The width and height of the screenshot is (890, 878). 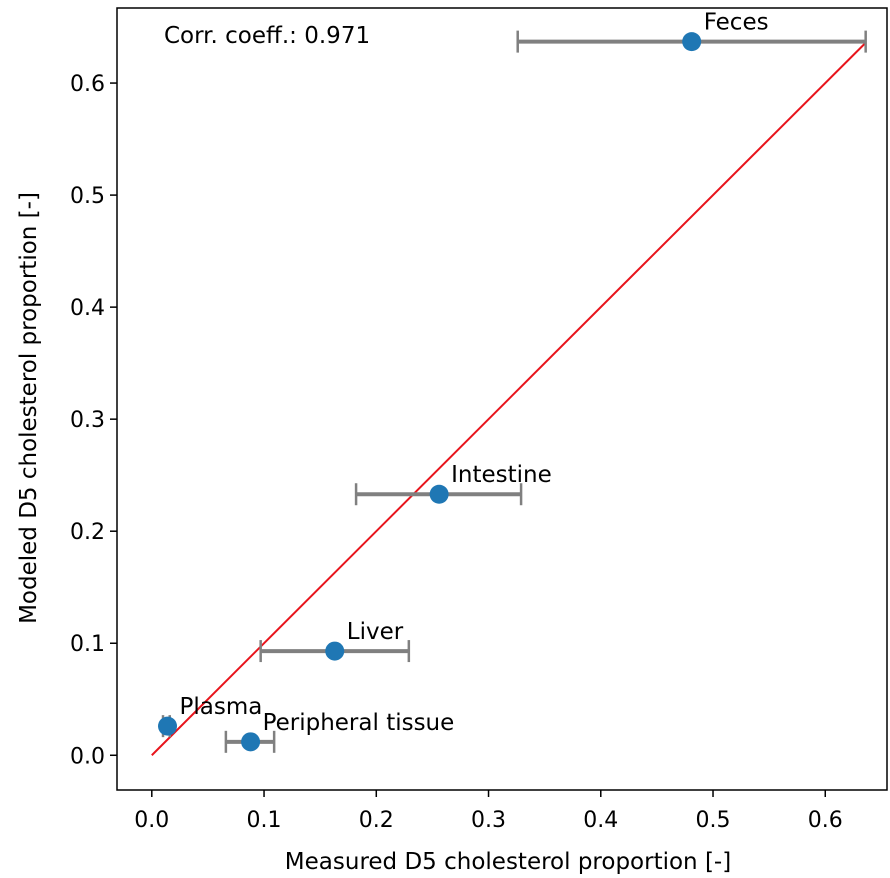 What do you see at coordinates (221, 707) in the screenshot?
I see `point-label: Plasma` at bounding box center [221, 707].